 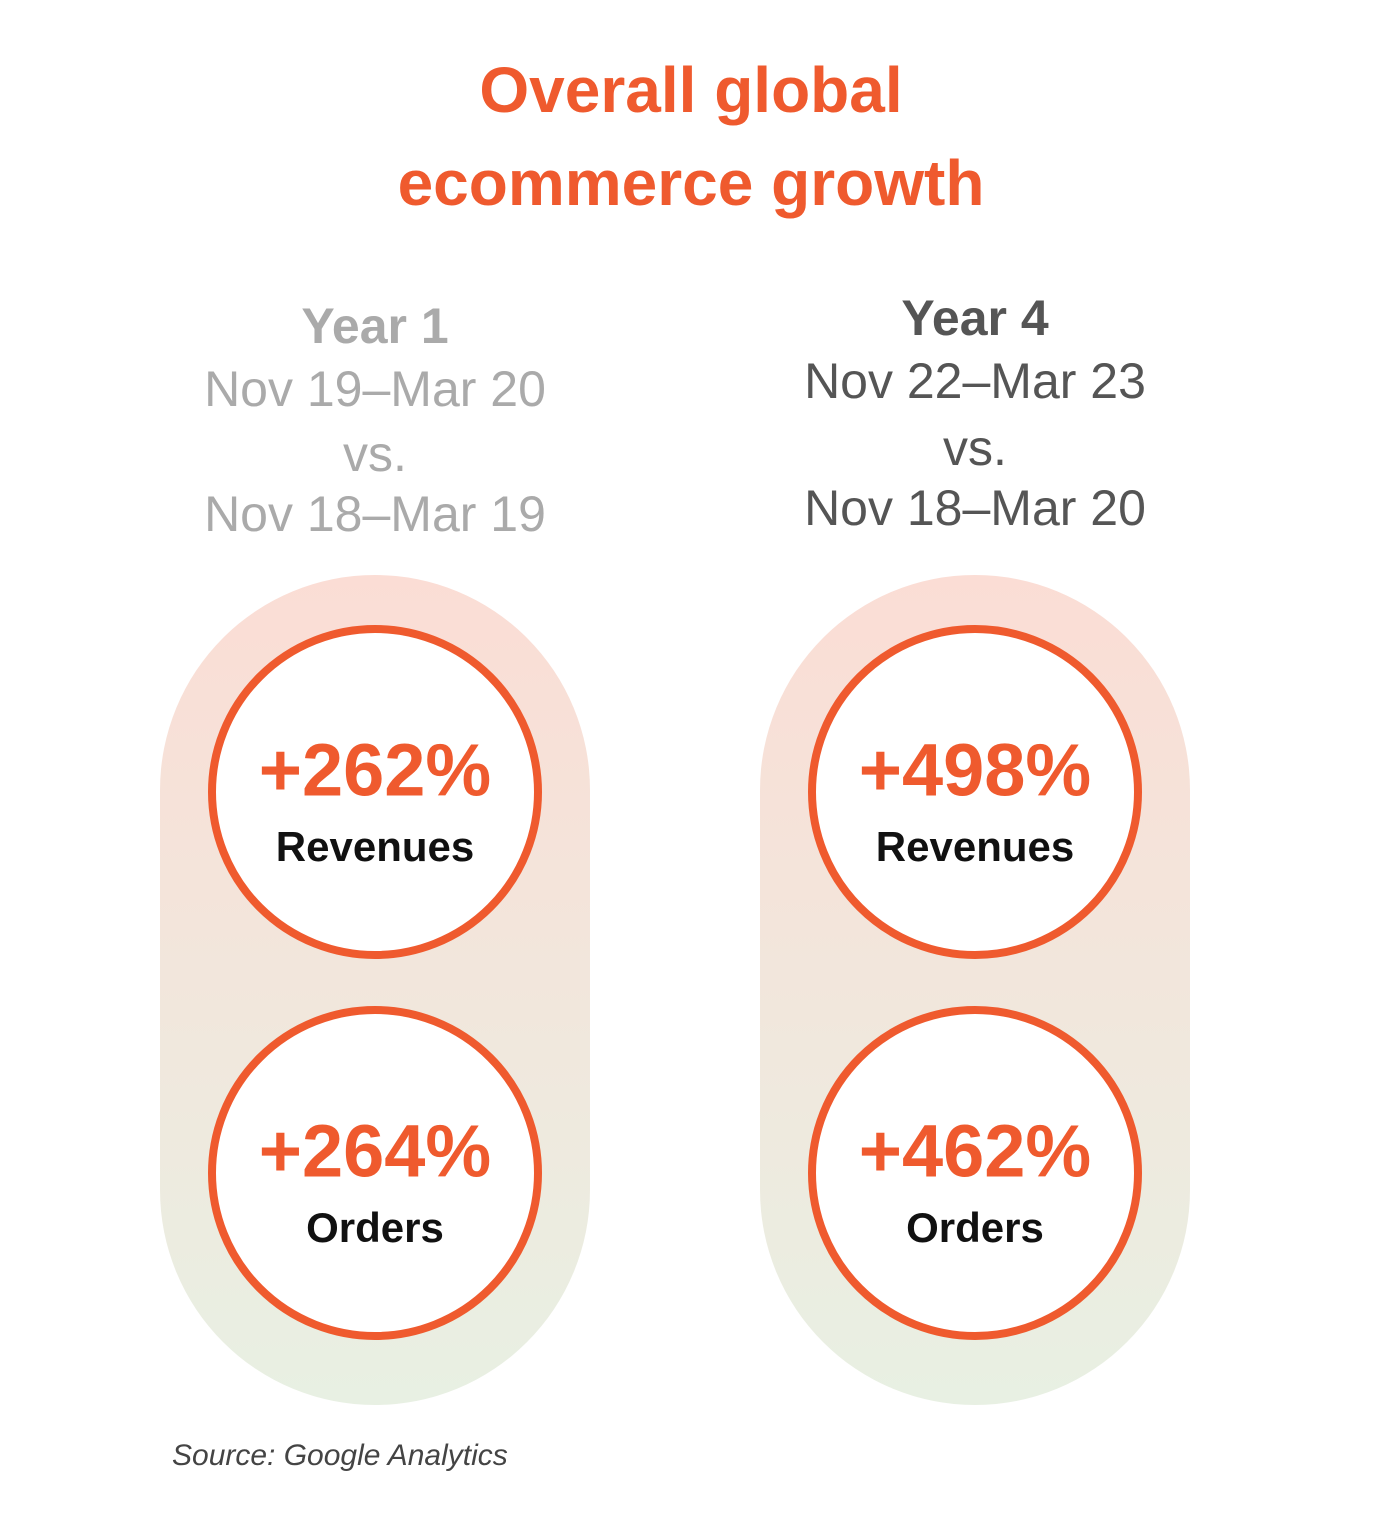 I want to click on stat-value: +262%, so click(x=375, y=770).